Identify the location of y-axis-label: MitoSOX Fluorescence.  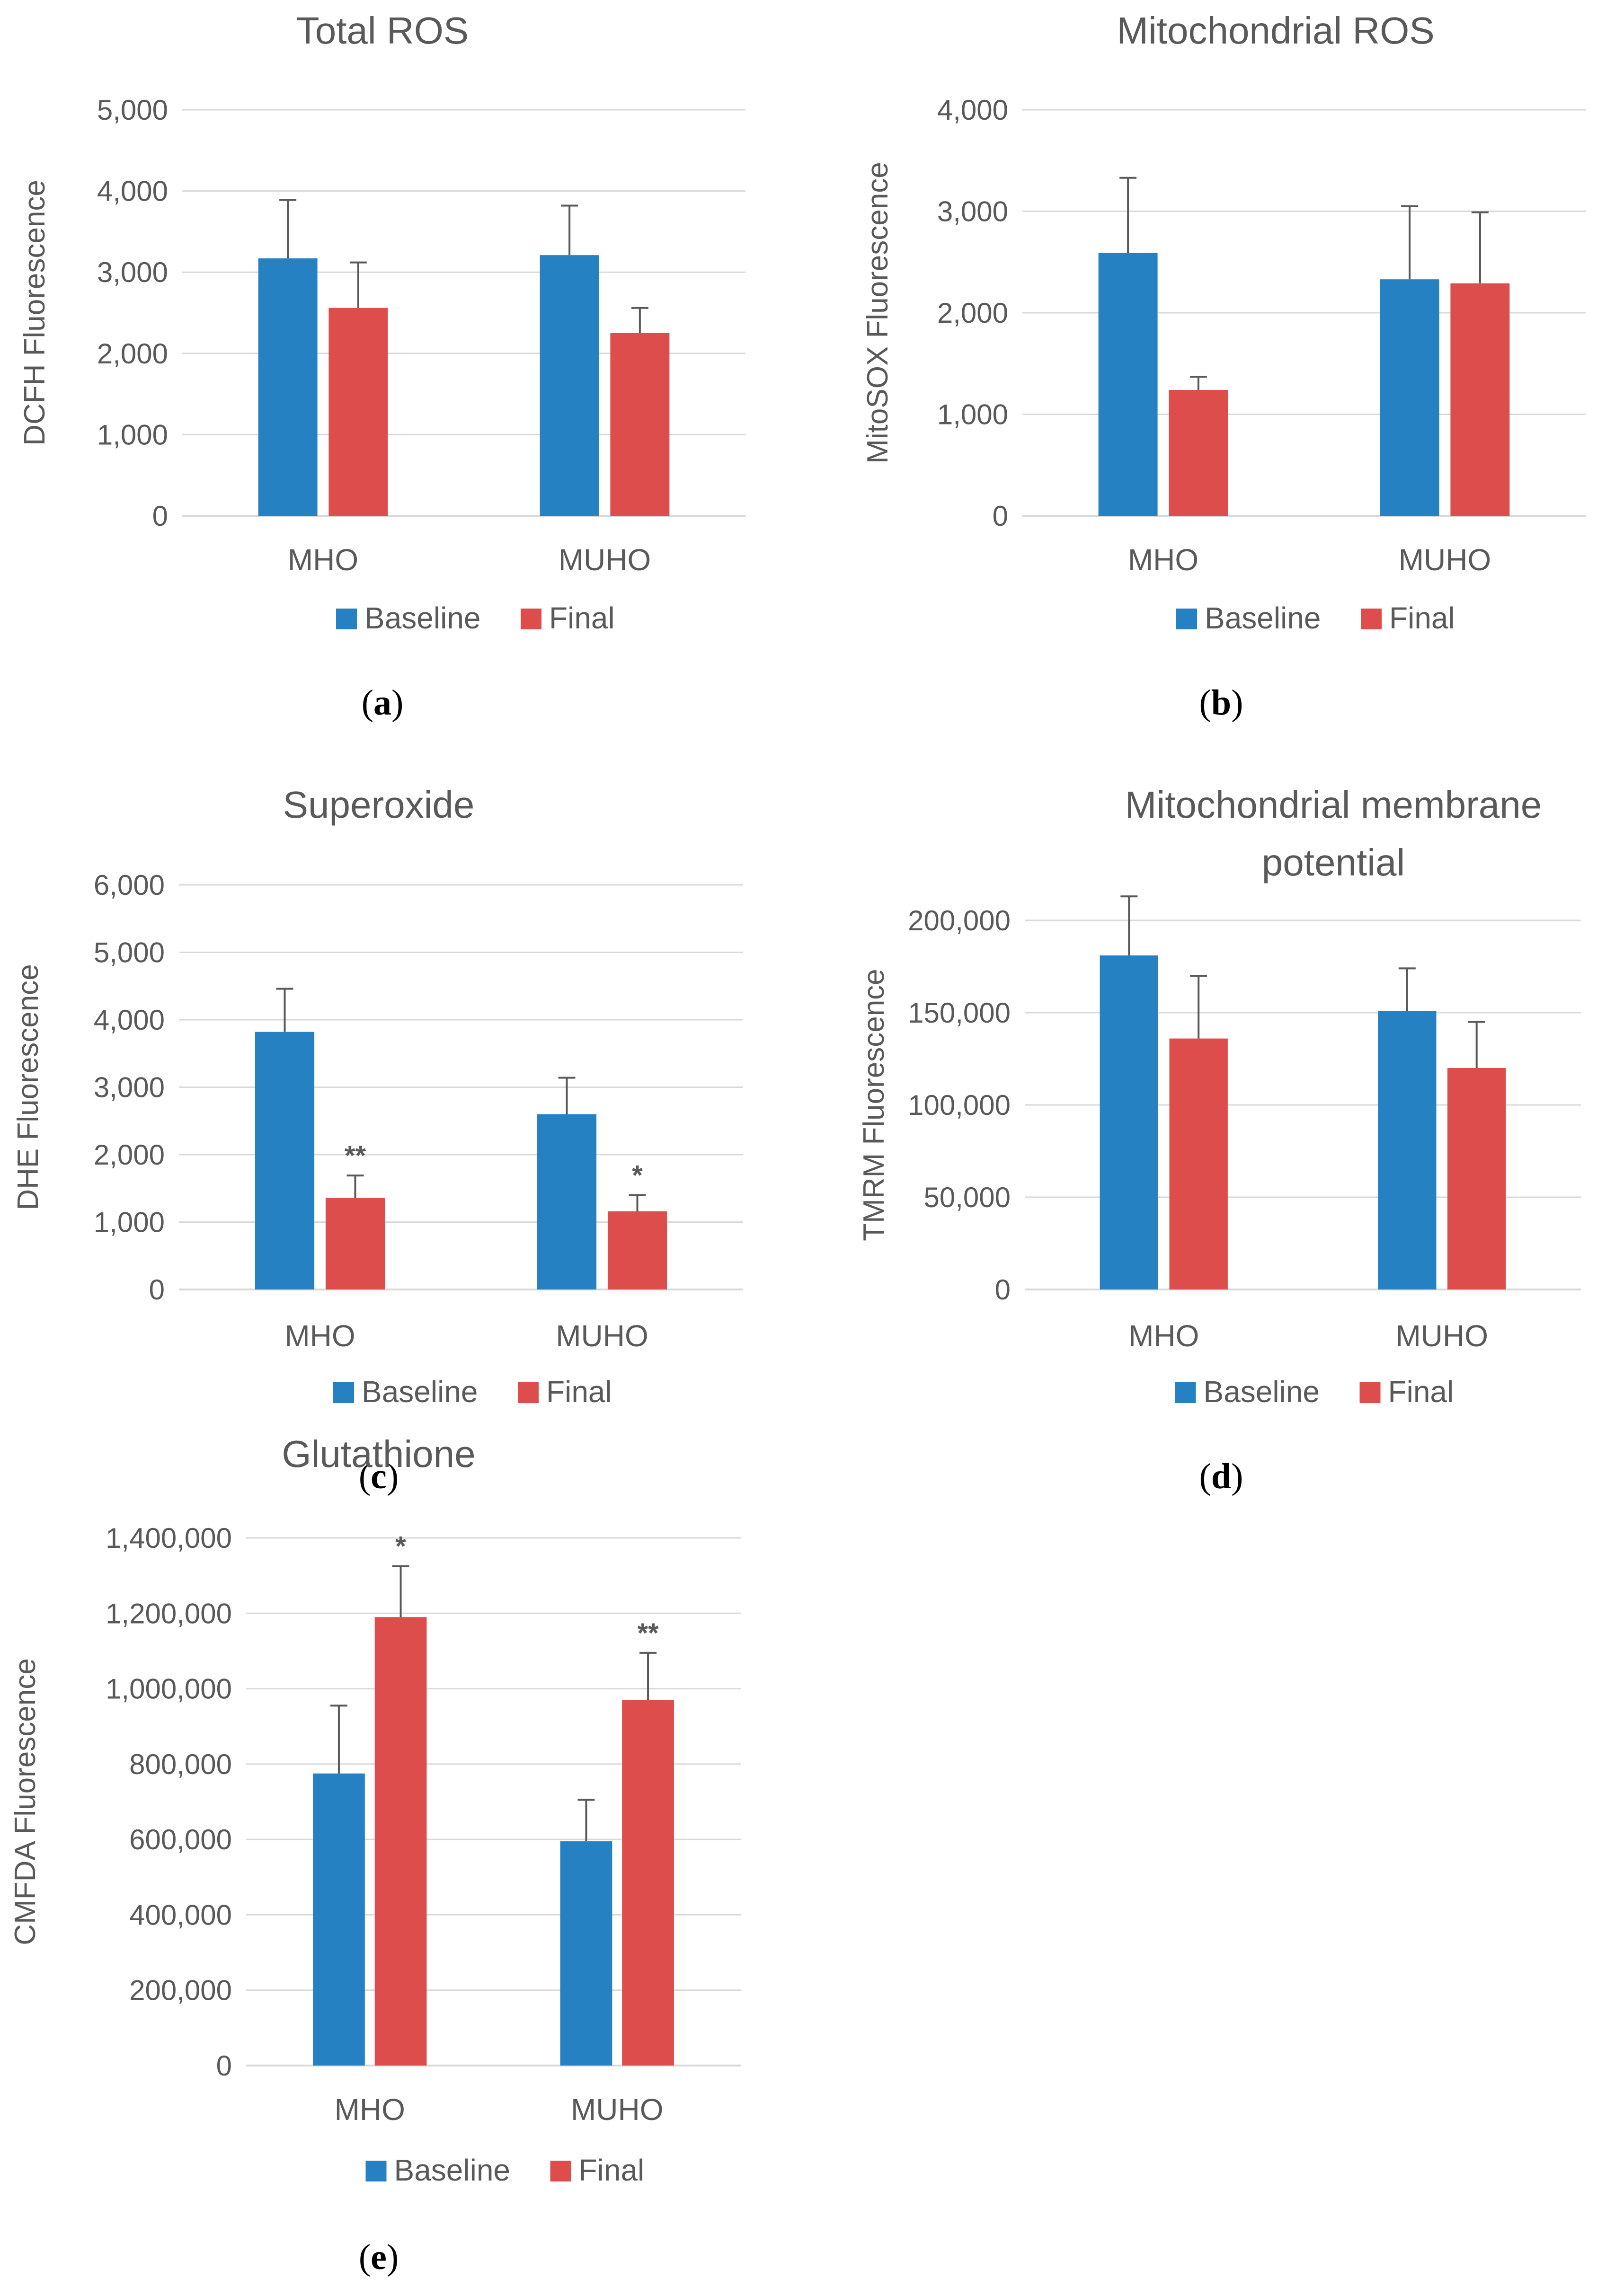
(877, 312).